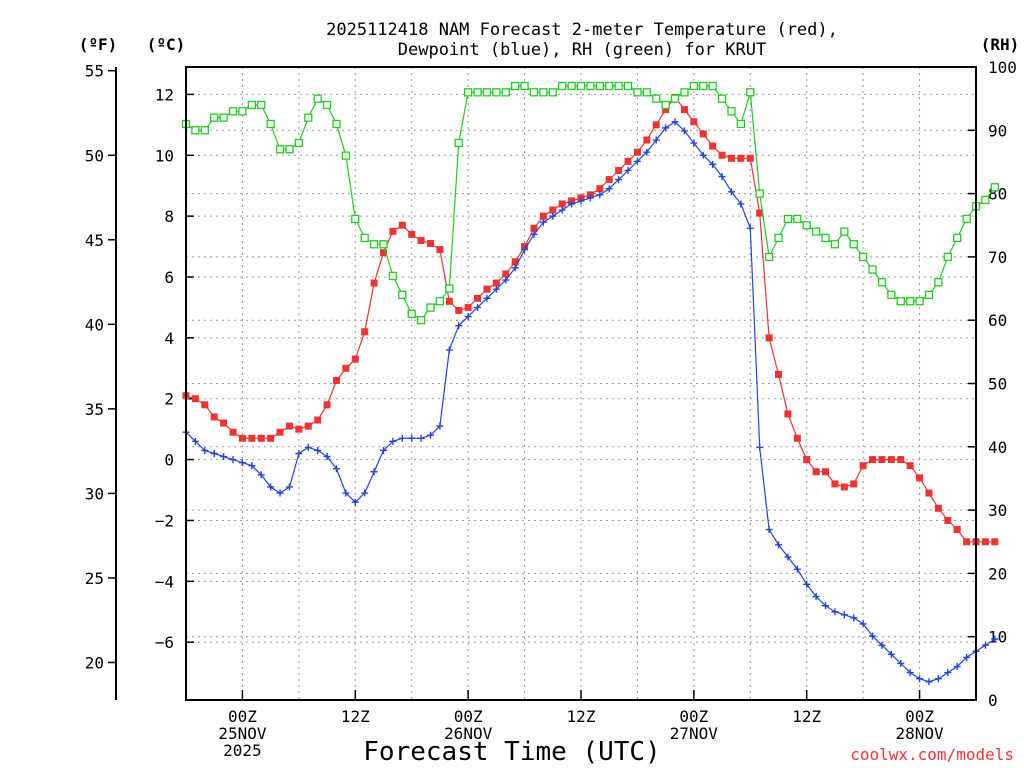 The width and height of the screenshot is (1024, 768). Describe the element at coordinates (169, 277) in the screenshot. I see `celsius-tick-label: 6` at that location.